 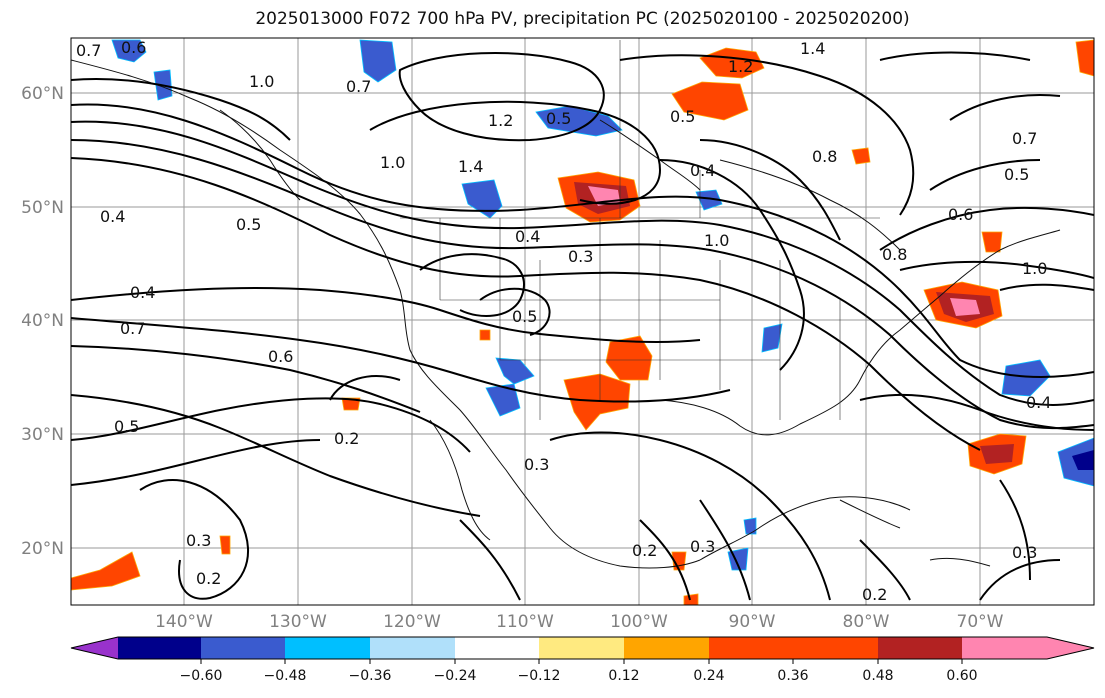 What do you see at coordinates (412, 622) in the screenshot?
I see `lon-label: 120°W` at bounding box center [412, 622].